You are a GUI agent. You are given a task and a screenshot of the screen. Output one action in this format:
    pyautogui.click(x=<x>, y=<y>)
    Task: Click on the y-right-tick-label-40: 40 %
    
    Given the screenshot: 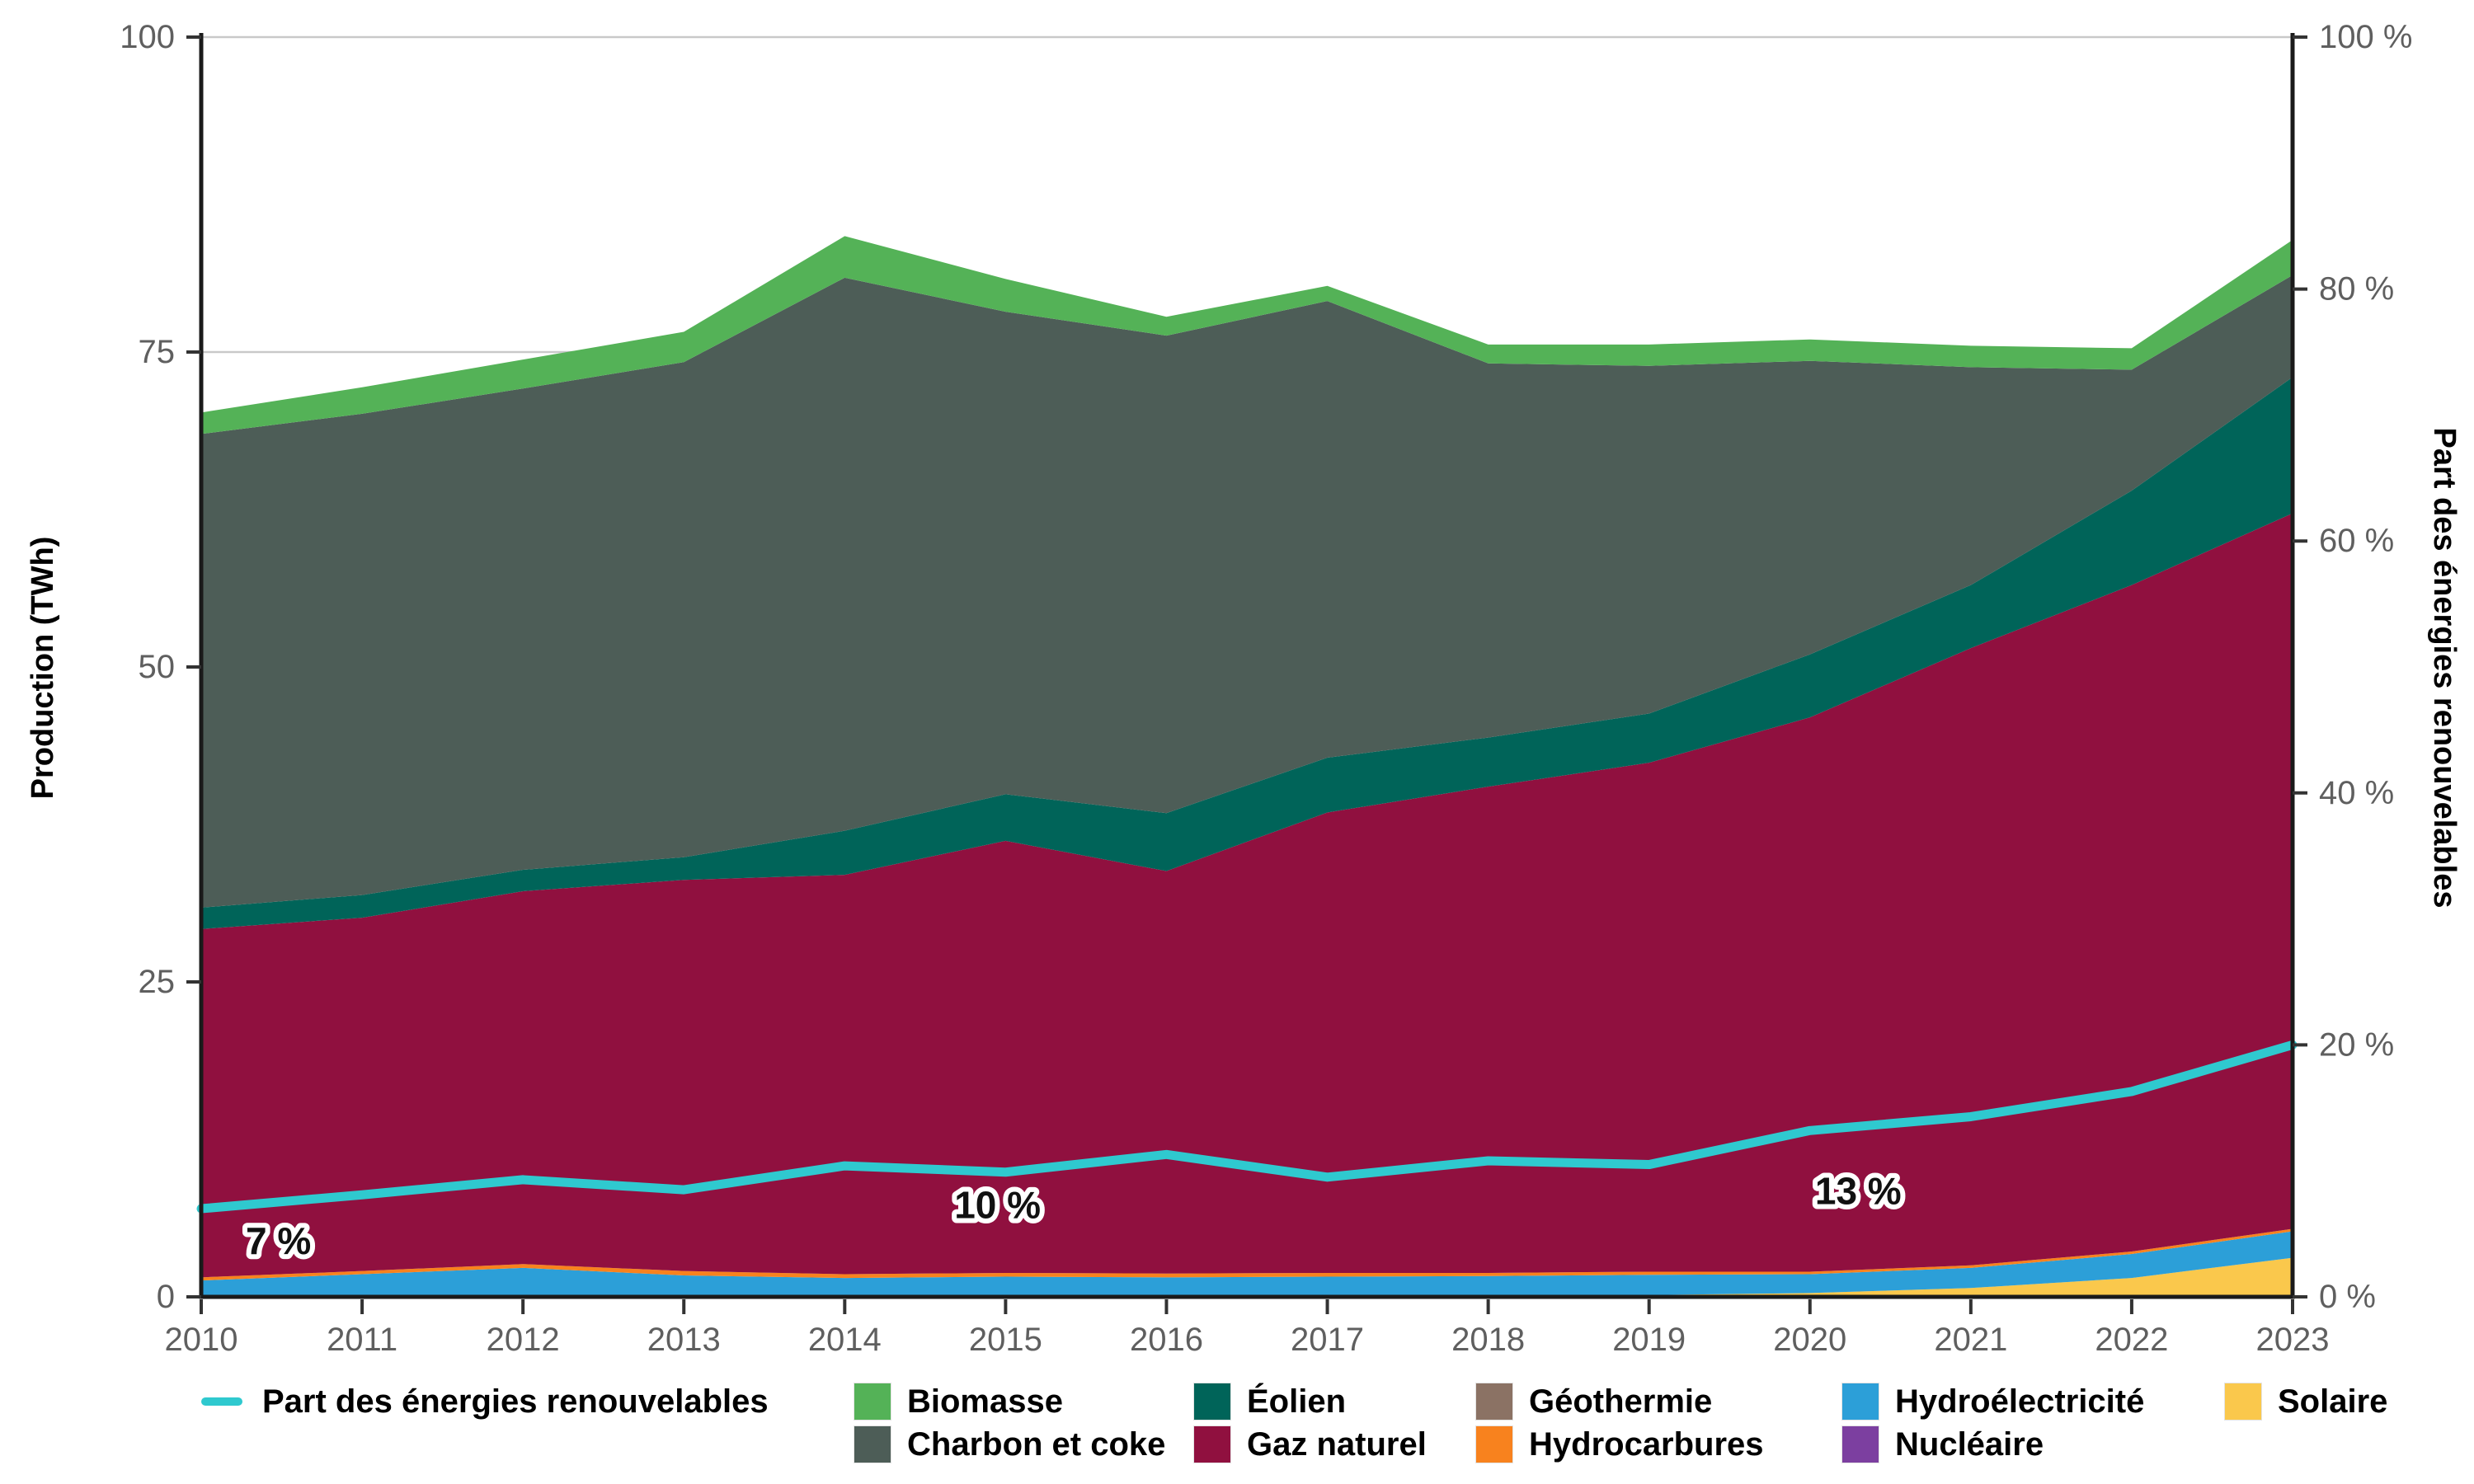 What is the action you would take?
    pyautogui.click(x=2356, y=793)
    